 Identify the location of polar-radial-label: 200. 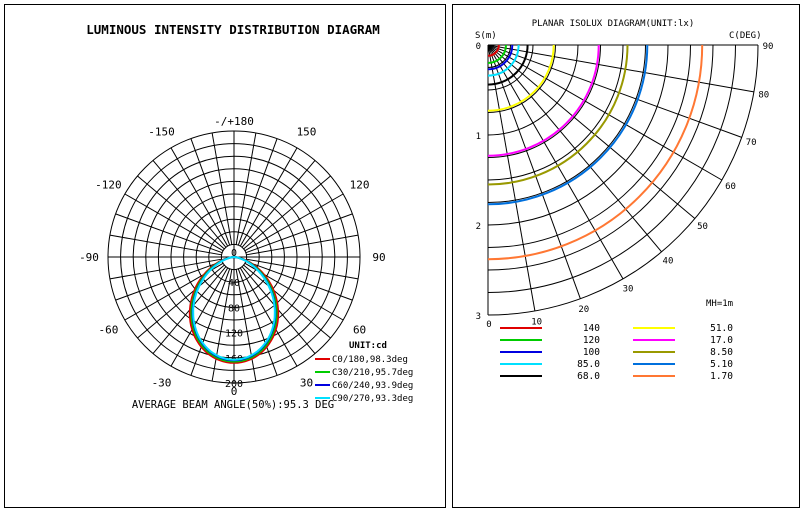
(234, 384).